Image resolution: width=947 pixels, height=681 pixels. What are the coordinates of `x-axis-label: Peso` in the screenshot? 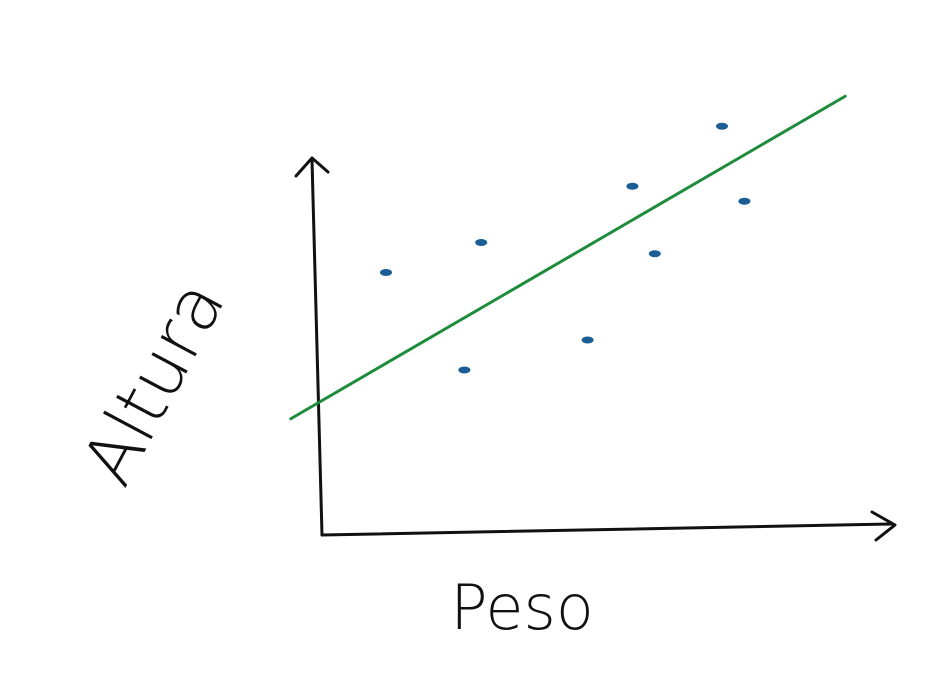 It's located at (522, 607).